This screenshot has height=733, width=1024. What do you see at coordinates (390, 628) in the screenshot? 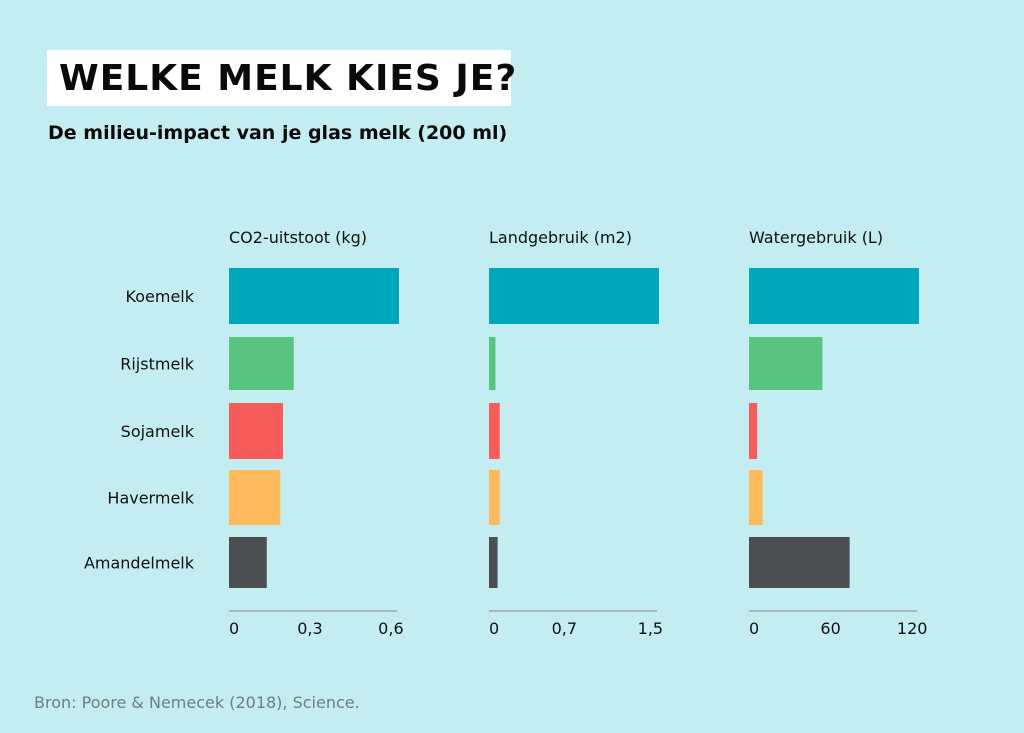
I see `tick-label: 0,6` at bounding box center [390, 628].